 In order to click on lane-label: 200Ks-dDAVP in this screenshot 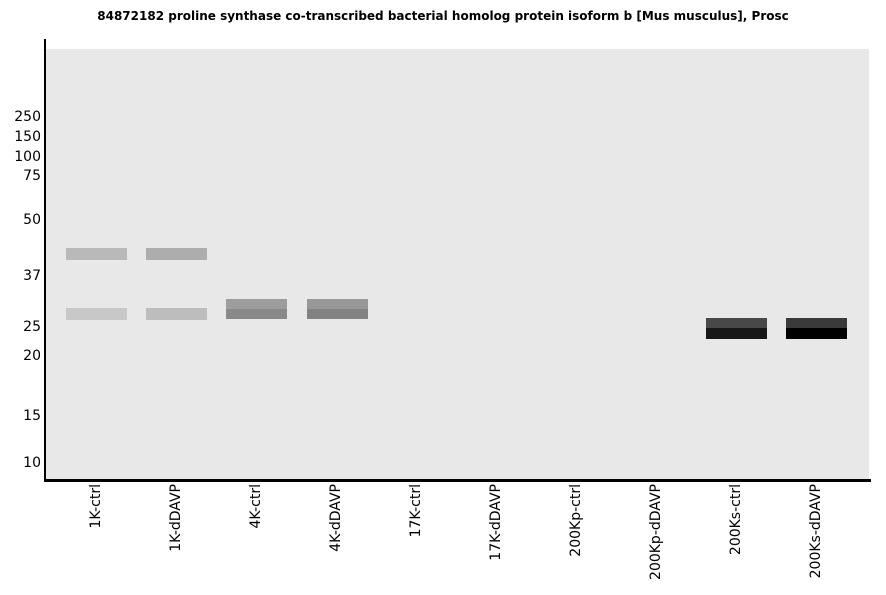, I will do `click(816, 531)`.